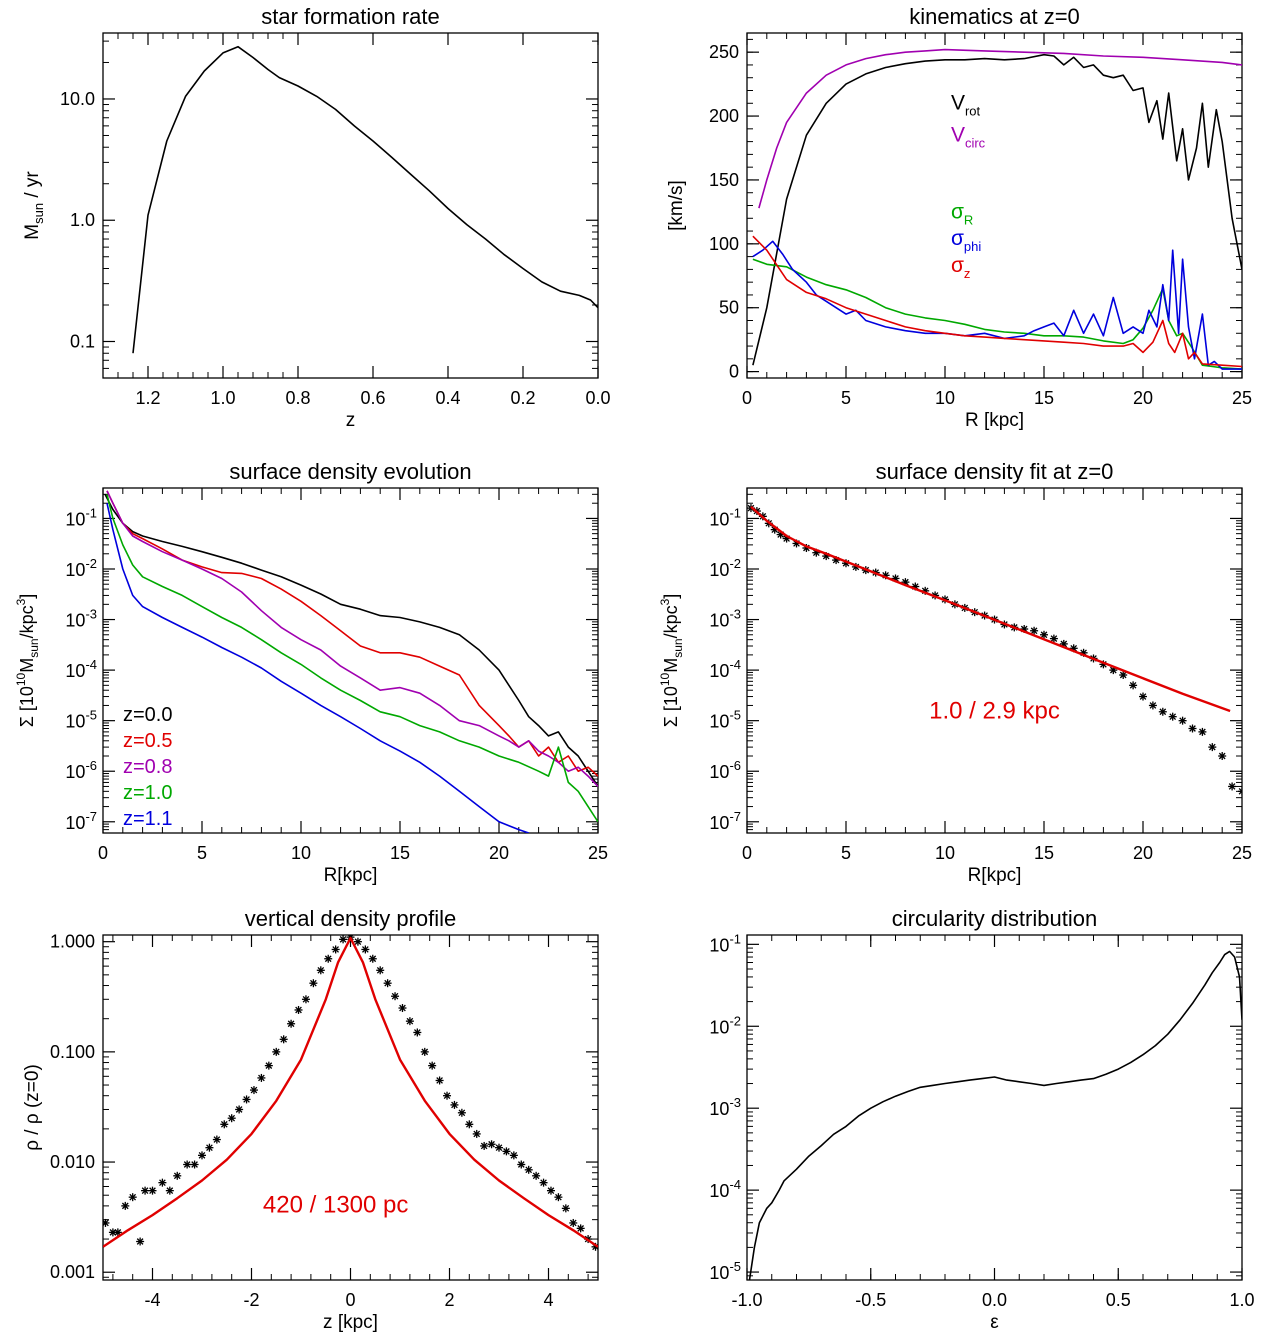 The width and height of the screenshot is (1266, 1340). Describe the element at coordinates (72, 1052) in the screenshot. I see `y-tick-label: 0.100` at that location.